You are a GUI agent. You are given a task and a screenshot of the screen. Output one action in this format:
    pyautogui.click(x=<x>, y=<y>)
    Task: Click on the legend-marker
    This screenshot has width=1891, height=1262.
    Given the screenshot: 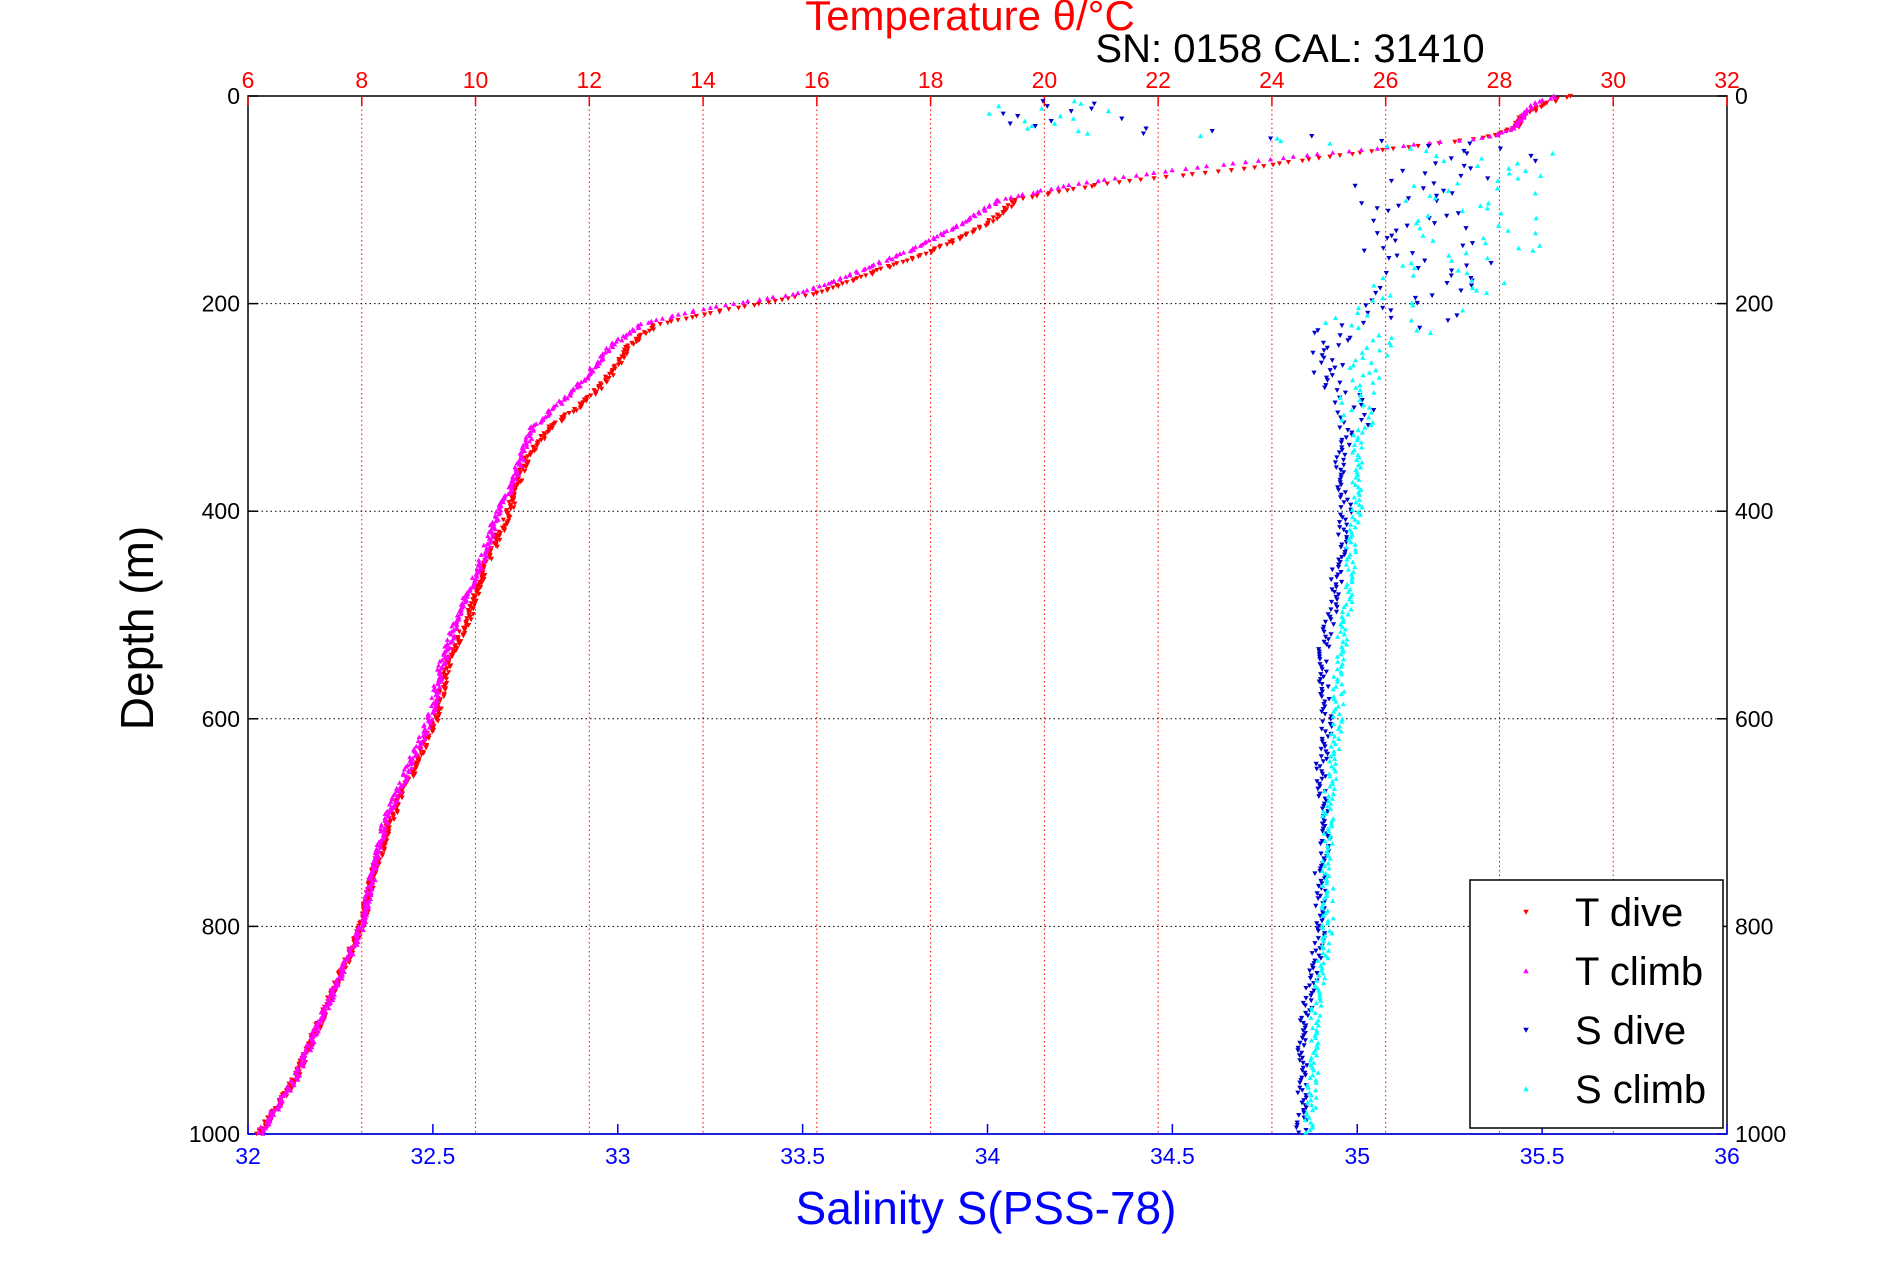 What is the action you would take?
    pyautogui.click(x=1526, y=912)
    